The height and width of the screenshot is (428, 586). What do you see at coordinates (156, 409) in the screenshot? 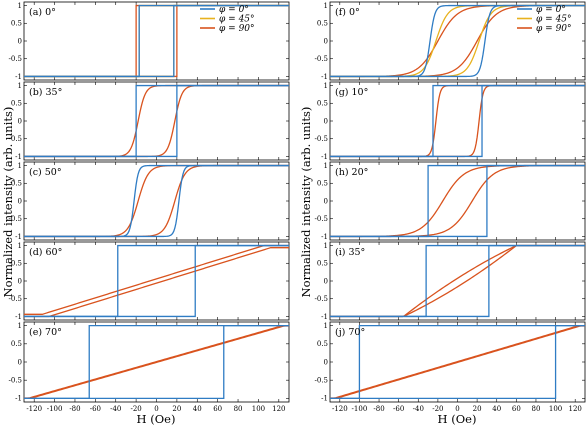
I see `x-tick-label: 0` at bounding box center [156, 409].